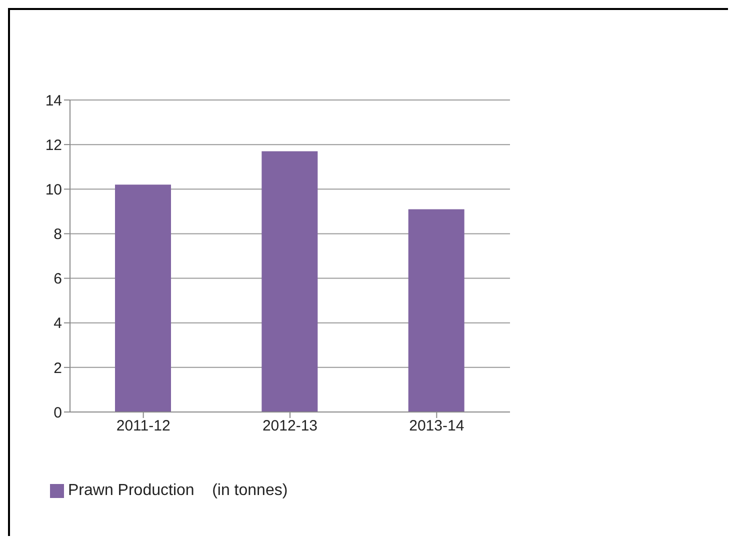 This screenshot has width=738, height=546. What do you see at coordinates (436, 426) in the screenshot?
I see `x-tick-label: 2013-14` at bounding box center [436, 426].